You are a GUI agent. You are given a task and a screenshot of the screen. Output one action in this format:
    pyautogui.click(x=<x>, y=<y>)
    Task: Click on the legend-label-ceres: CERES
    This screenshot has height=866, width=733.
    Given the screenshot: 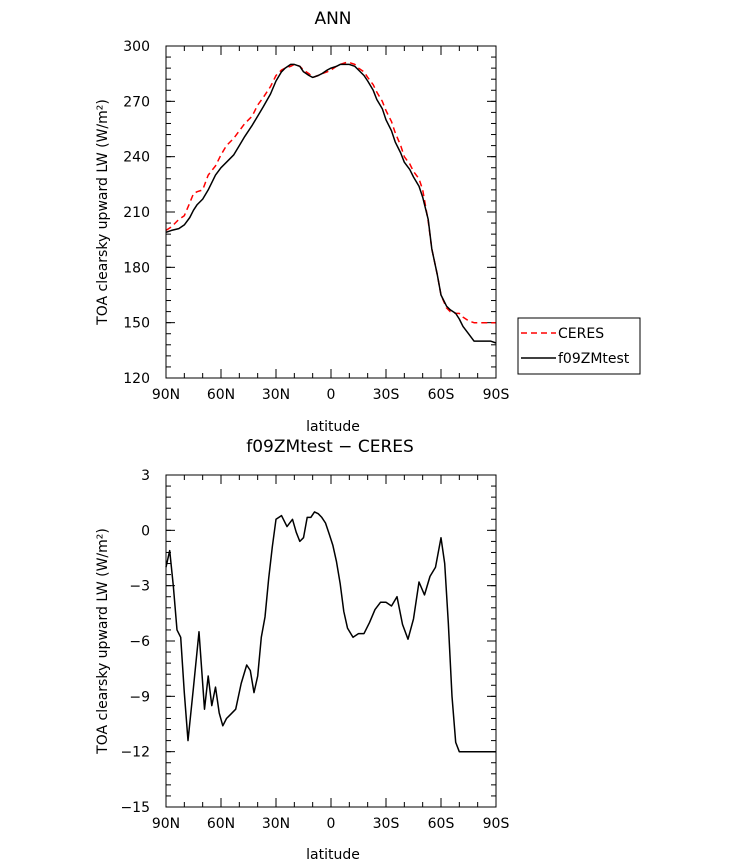 What is the action you would take?
    pyautogui.click(x=581, y=334)
    